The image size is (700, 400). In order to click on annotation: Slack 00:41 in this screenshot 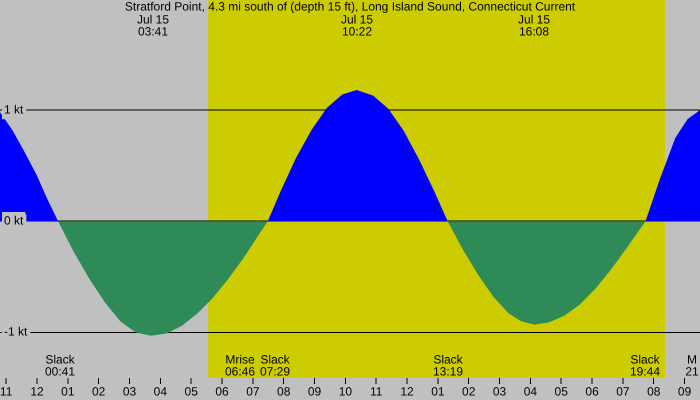, I will do `click(60, 365)`.